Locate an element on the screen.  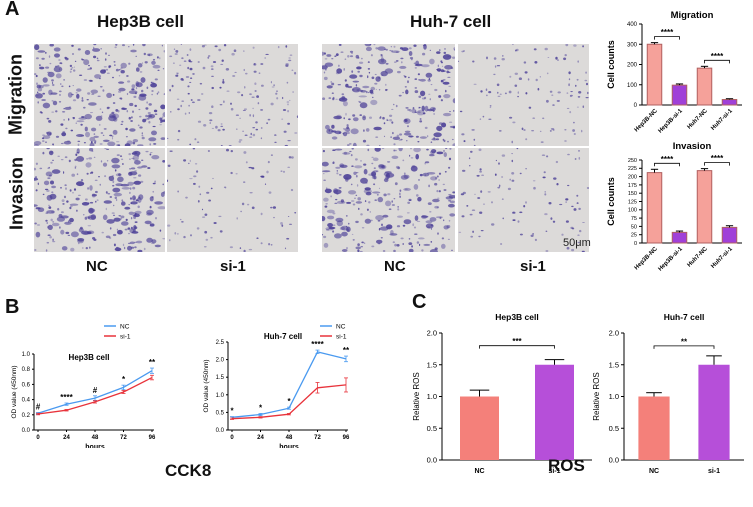
y-tick-label: 0.2 is located at coordinates (26, 416).